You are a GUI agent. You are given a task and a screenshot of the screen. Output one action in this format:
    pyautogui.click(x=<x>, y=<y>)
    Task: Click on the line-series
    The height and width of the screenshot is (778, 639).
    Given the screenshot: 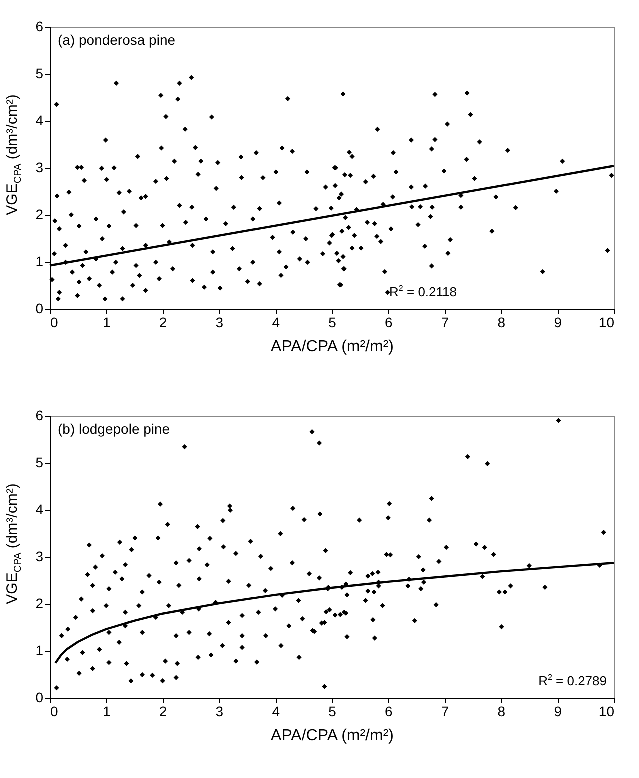 What is the action you would take?
    pyautogui.click(x=335, y=613)
    